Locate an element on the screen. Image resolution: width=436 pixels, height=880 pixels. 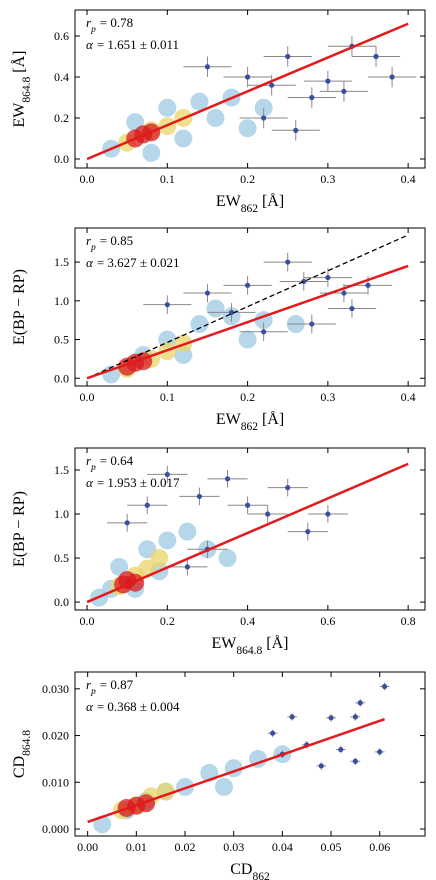
annotation: α = 1.953 ± 0.017 is located at coordinates (133, 482).